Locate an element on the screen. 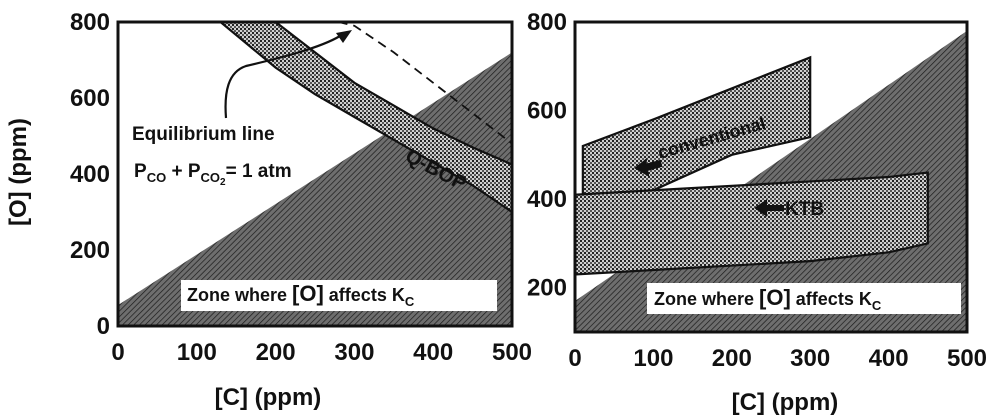 This screenshot has height=417, width=994. ktb-label-text: KTB is located at coordinates (804, 209).